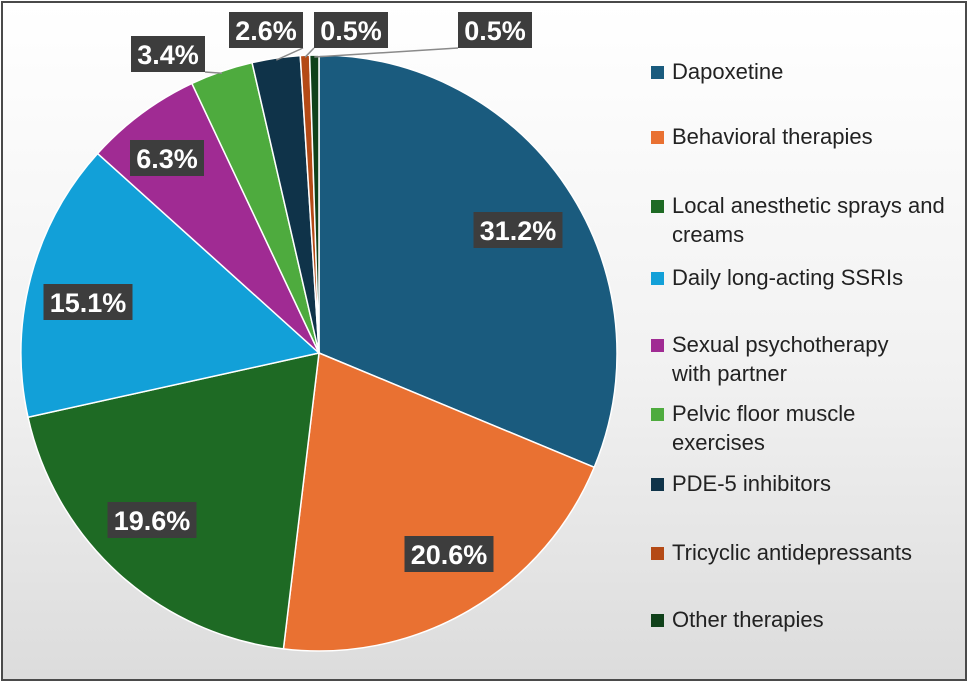 This screenshot has width=968, height=682. What do you see at coordinates (751, 483) in the screenshot?
I see `legend-label: PDE-5 inhibitors` at bounding box center [751, 483].